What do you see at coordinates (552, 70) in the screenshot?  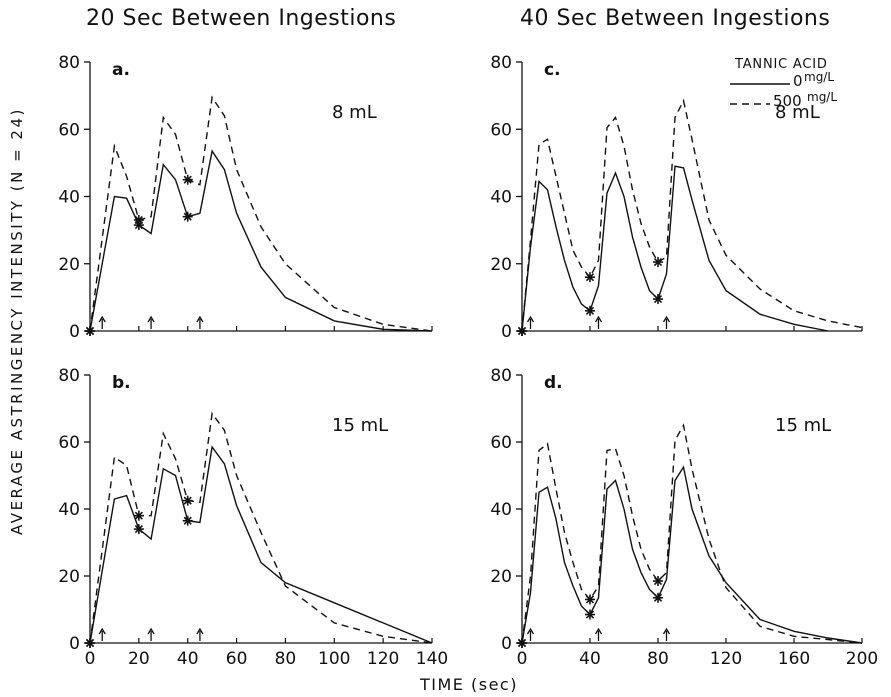 I see `panel-letter: c.` at bounding box center [552, 70].